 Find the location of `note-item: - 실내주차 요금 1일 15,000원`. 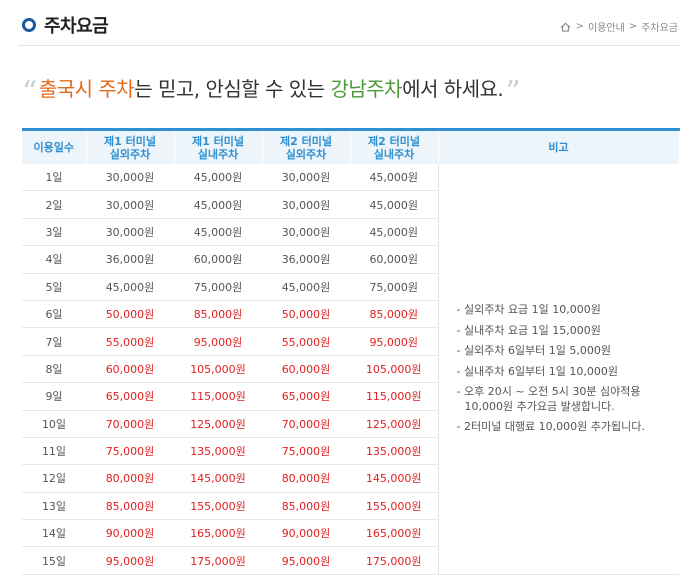

note-item: - 실내주차 요금 1일 15,000원 is located at coordinates (528, 330).